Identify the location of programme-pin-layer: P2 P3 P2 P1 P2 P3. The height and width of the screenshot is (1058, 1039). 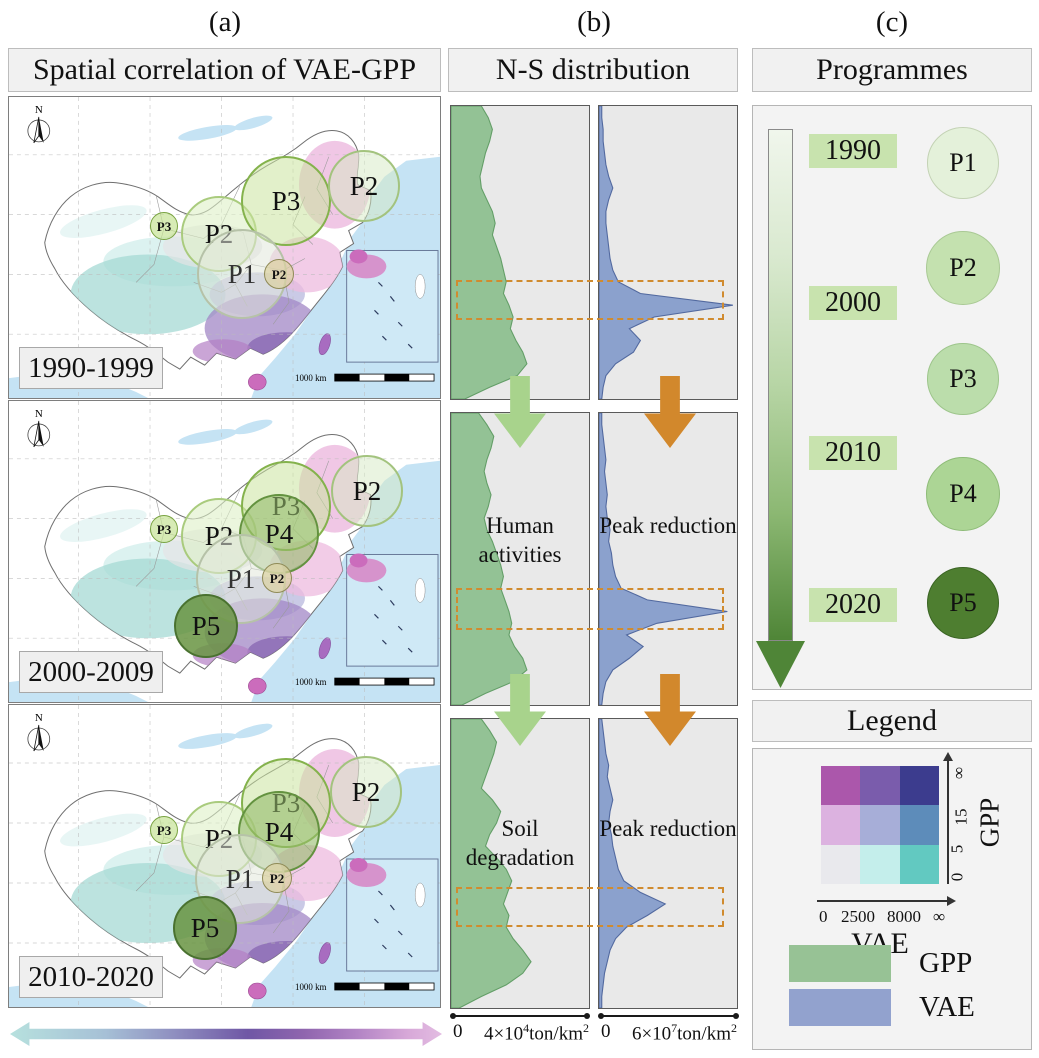
(224, 247).